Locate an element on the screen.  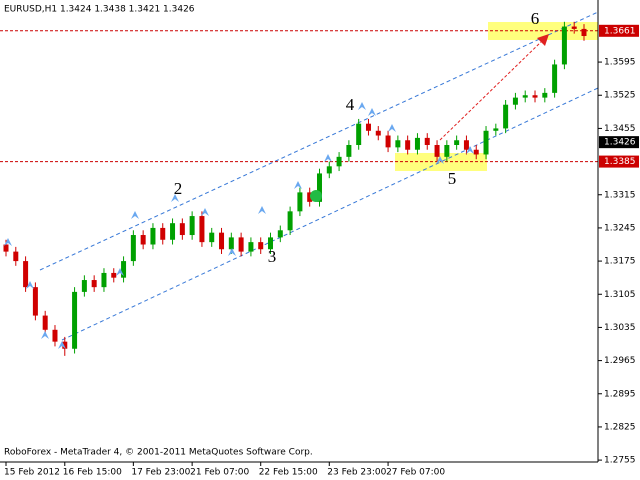
wave-label: 4 is located at coordinates (350, 104).